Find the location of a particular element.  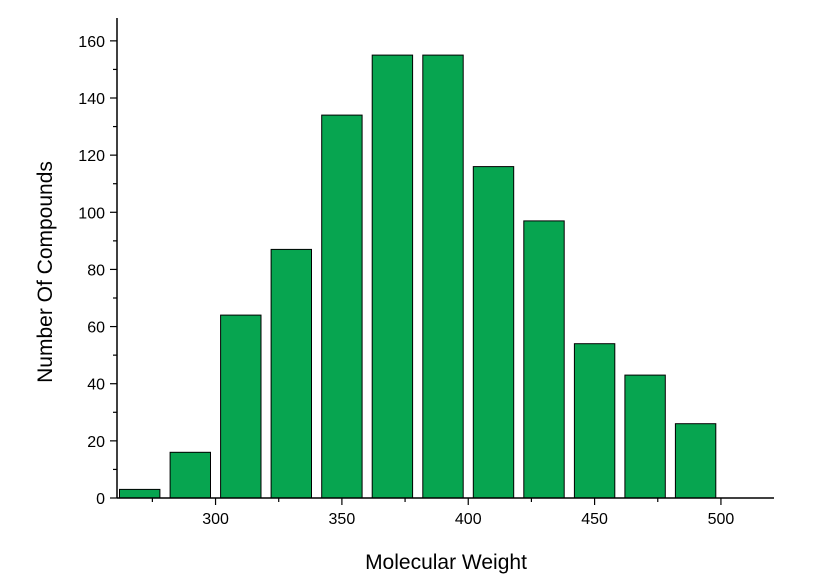

y-tick-label: 80 is located at coordinates (96, 270).